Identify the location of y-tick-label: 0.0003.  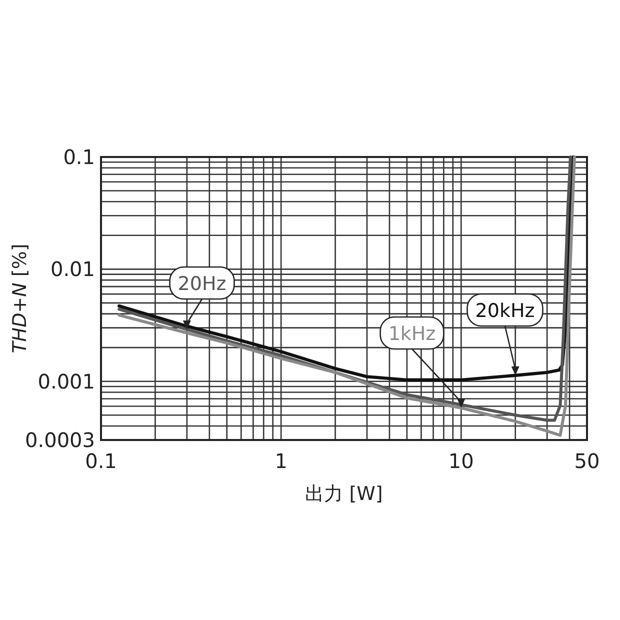
(60, 440).